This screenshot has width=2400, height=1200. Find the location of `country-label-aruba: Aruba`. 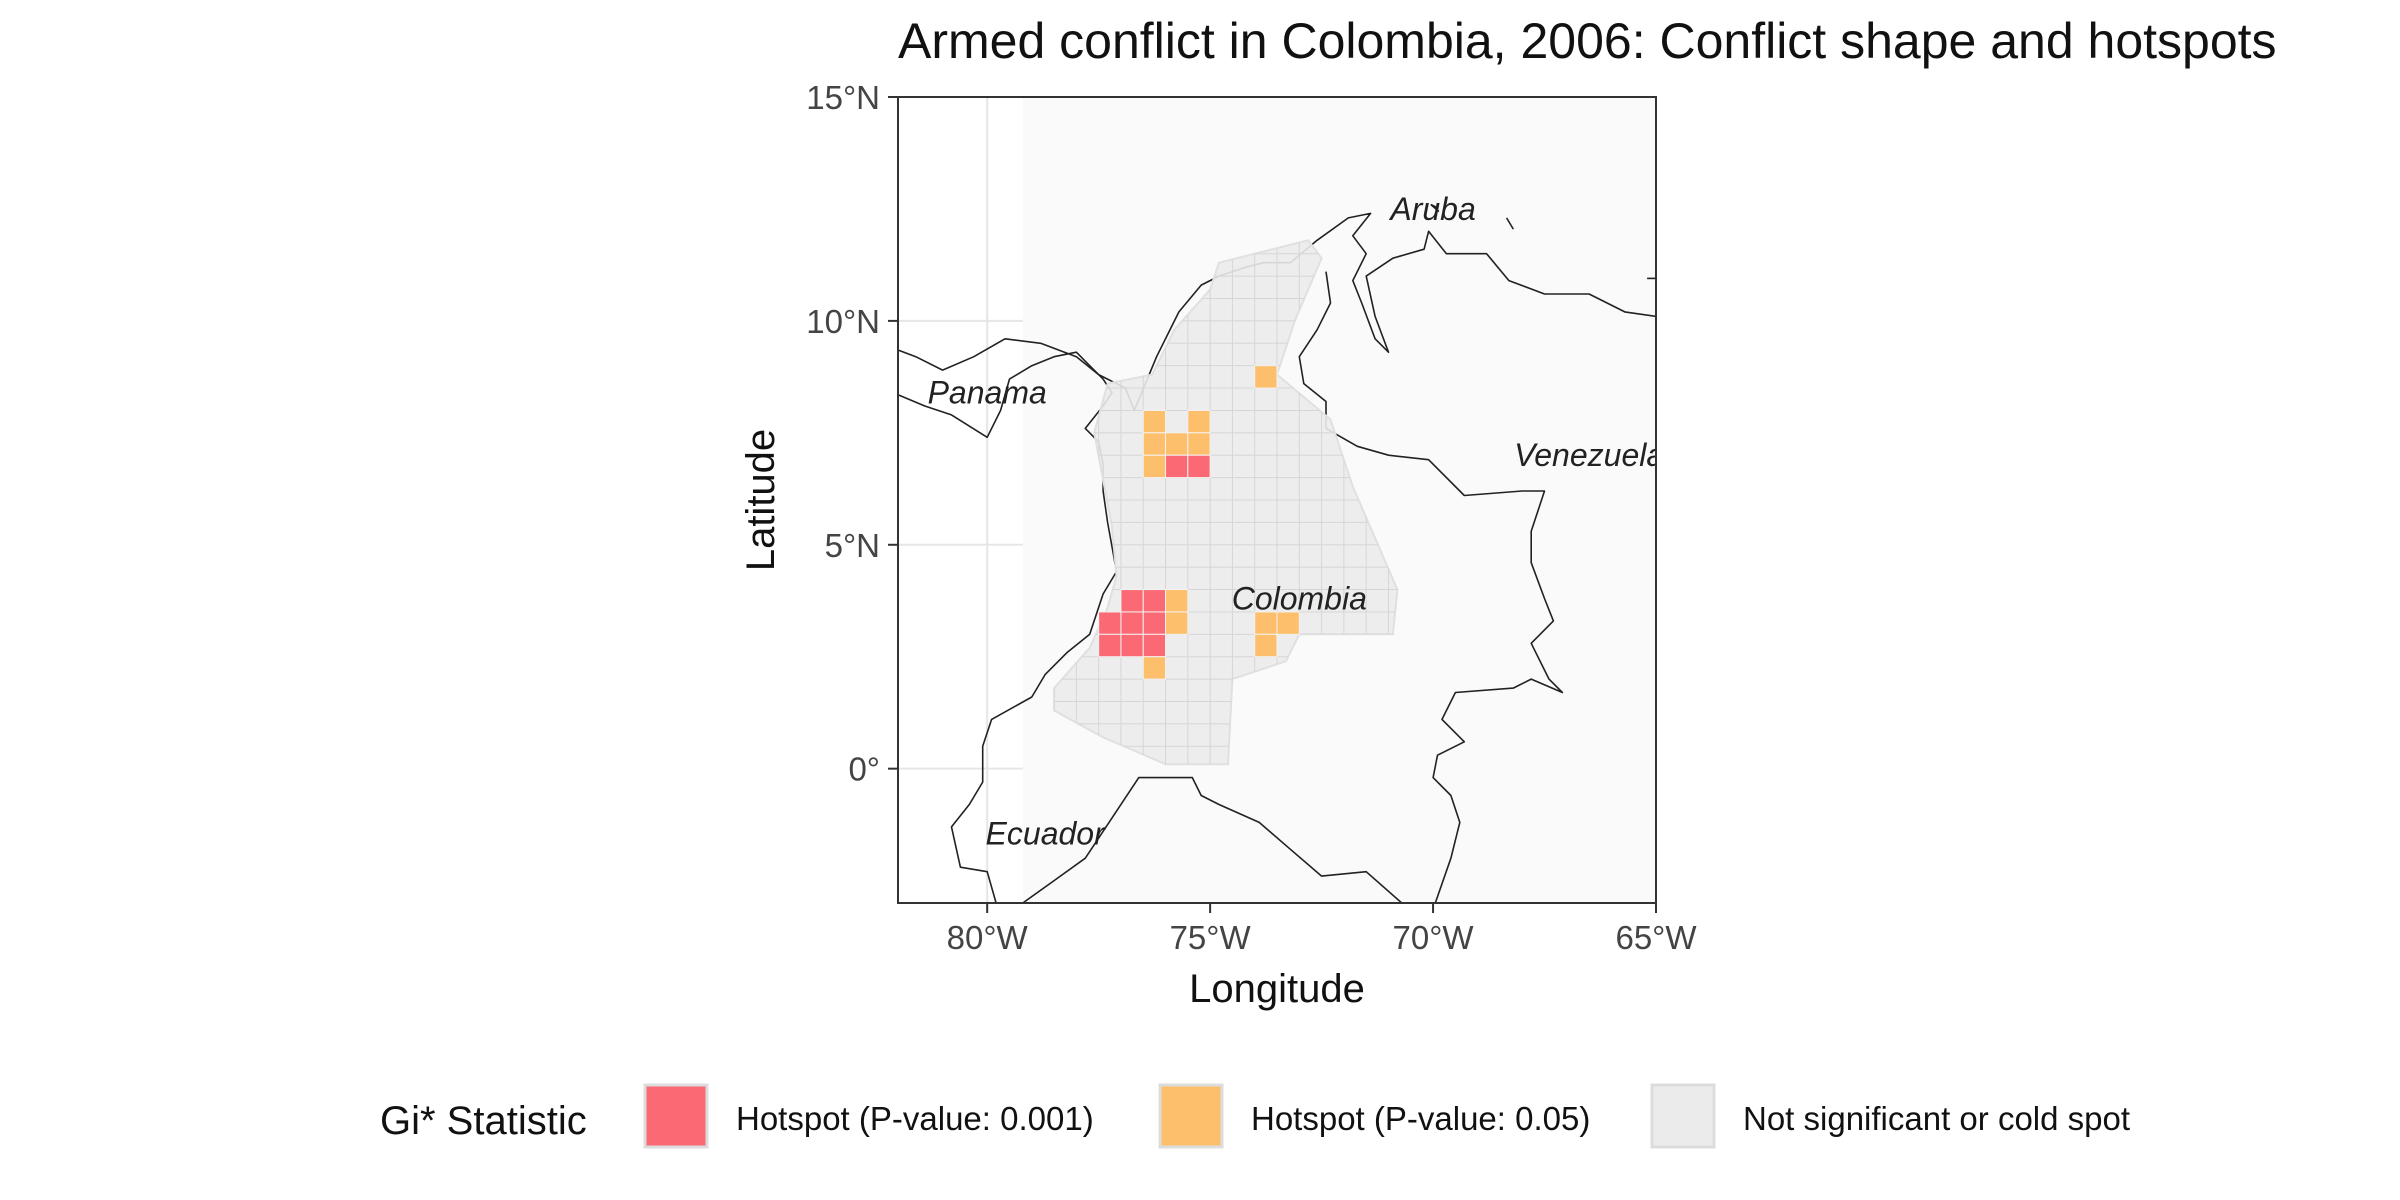

country-label-aruba: Aruba is located at coordinates (1431, 209).